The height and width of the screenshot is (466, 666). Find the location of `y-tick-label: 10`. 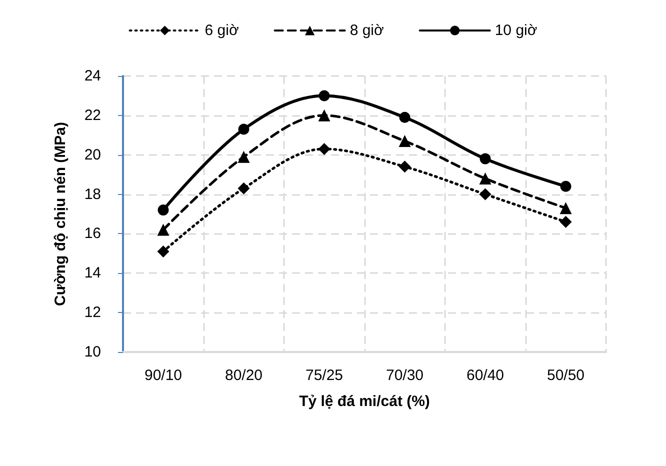

y-tick-label: 10 is located at coordinates (92, 352).